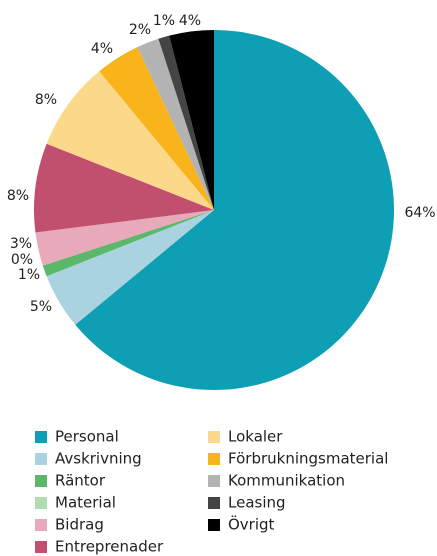 The height and width of the screenshot is (556, 437). What do you see at coordinates (255, 437) in the screenshot?
I see `legend-label: Lokaler` at bounding box center [255, 437].